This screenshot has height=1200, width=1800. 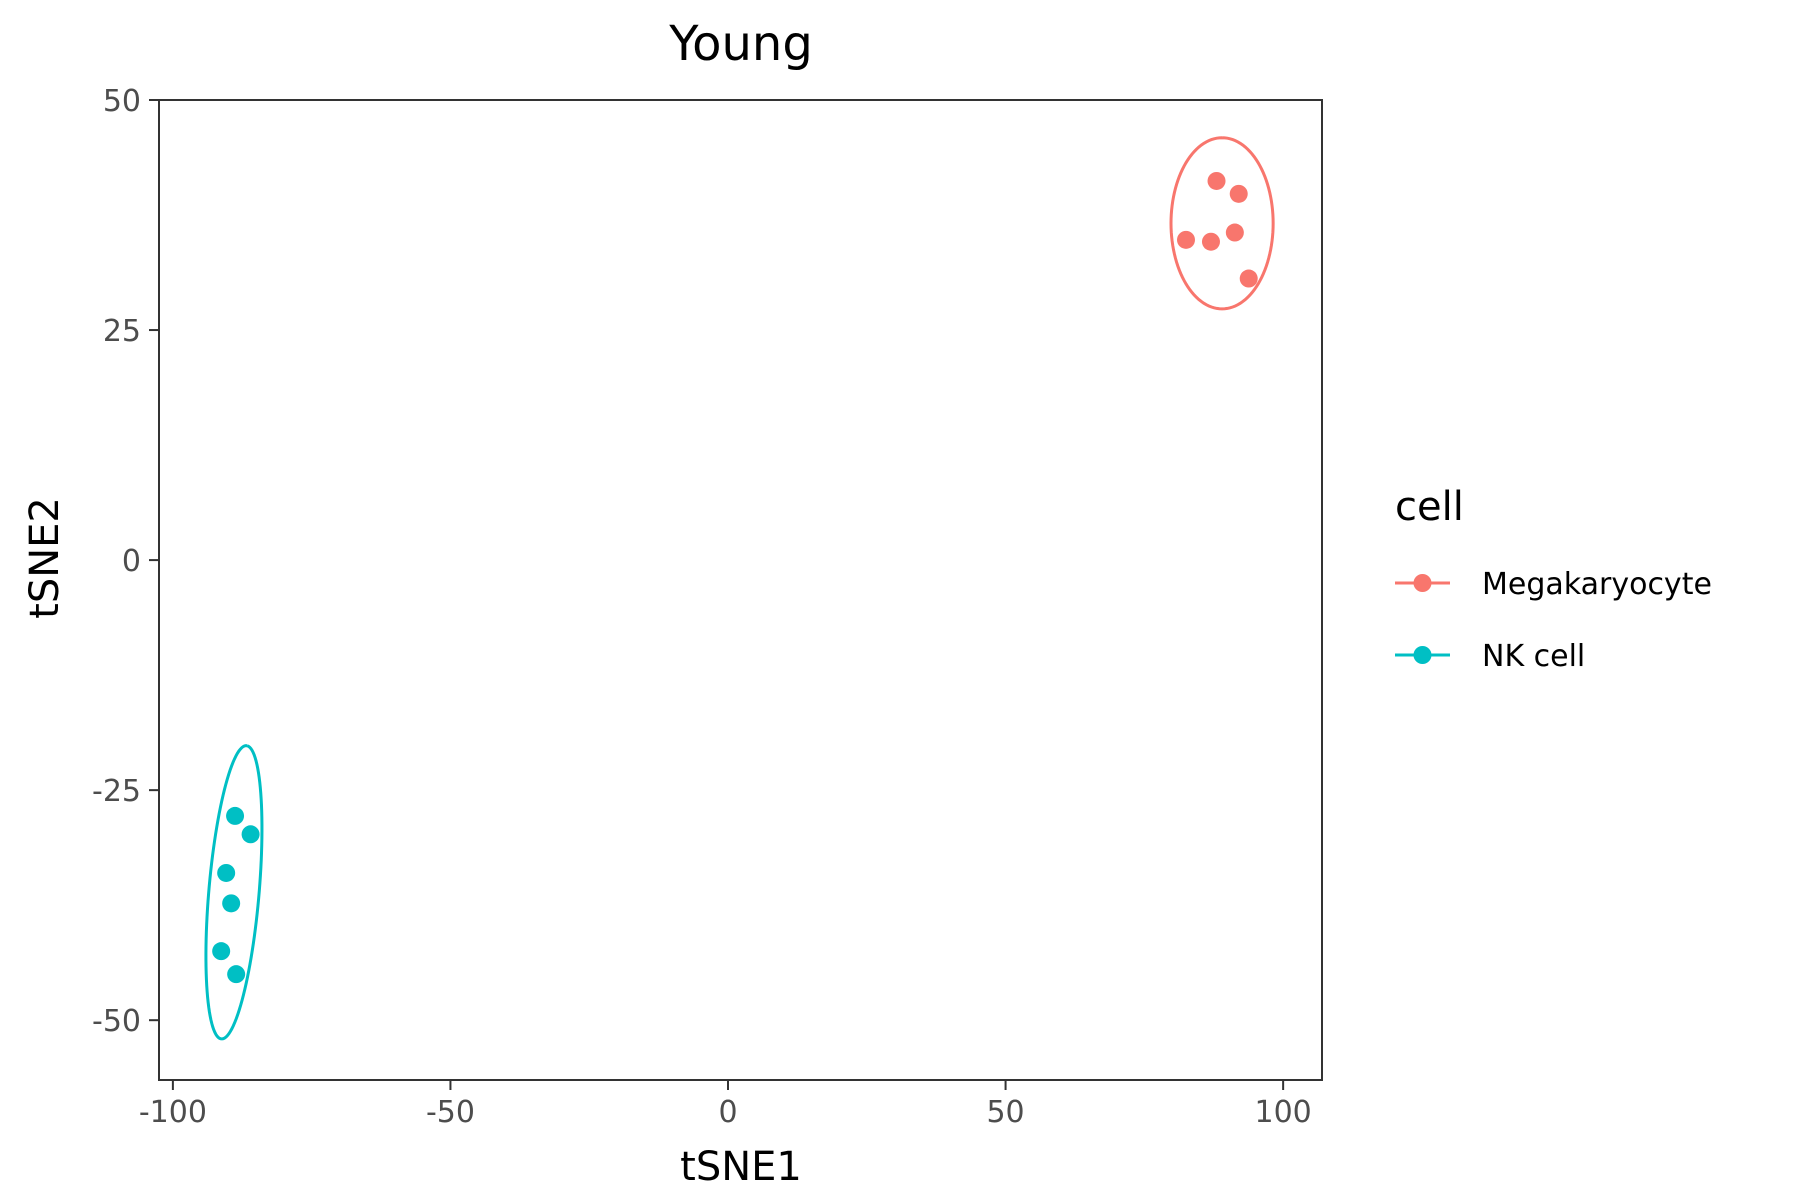 I want to click on y-tick-label: 0, so click(x=131, y=561).